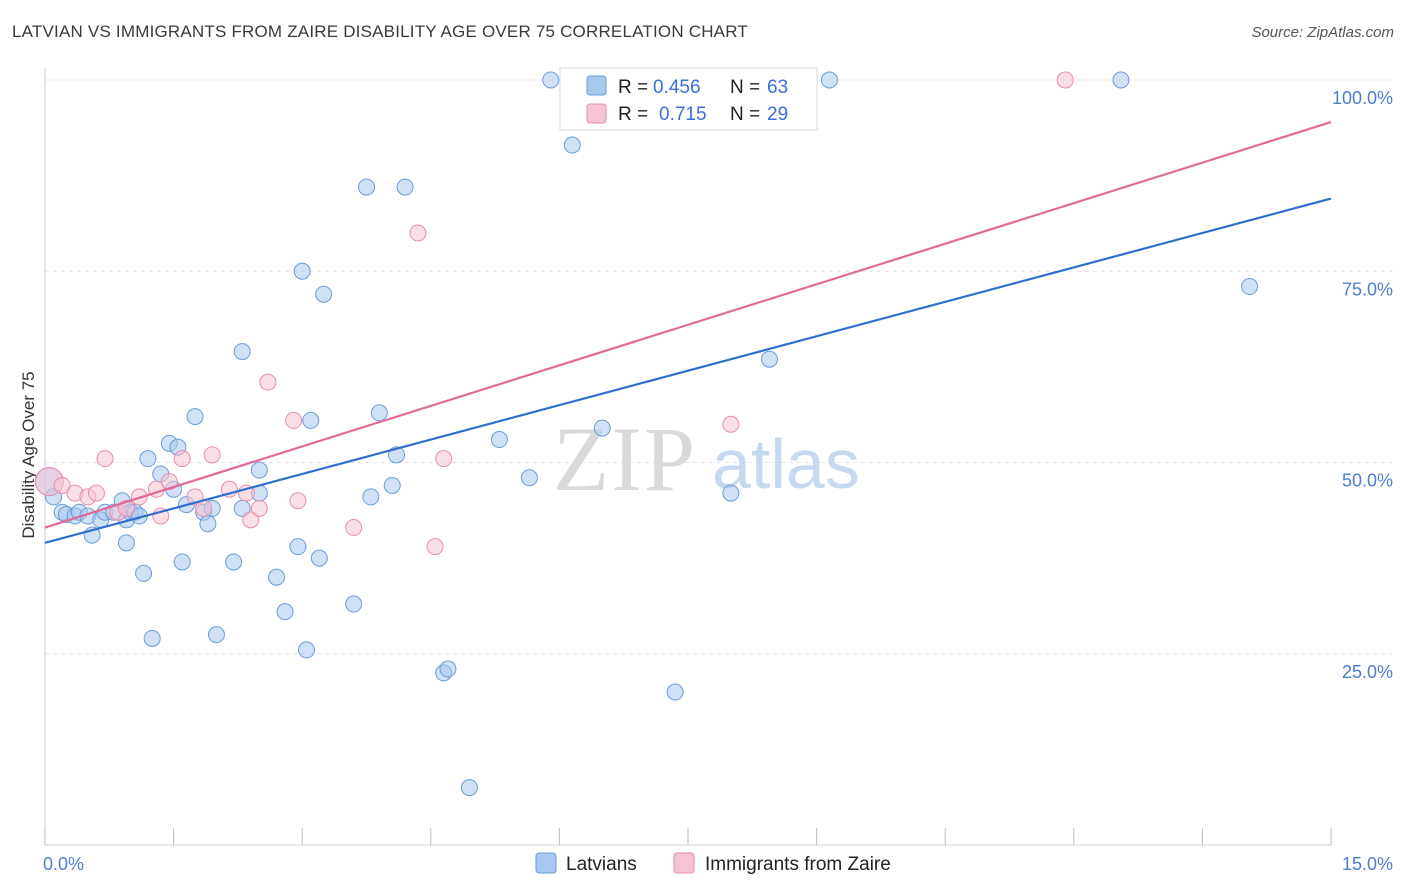 This screenshot has width=1406, height=892. I want to click on bottom-legend-swatch-zaire, so click(684, 863).